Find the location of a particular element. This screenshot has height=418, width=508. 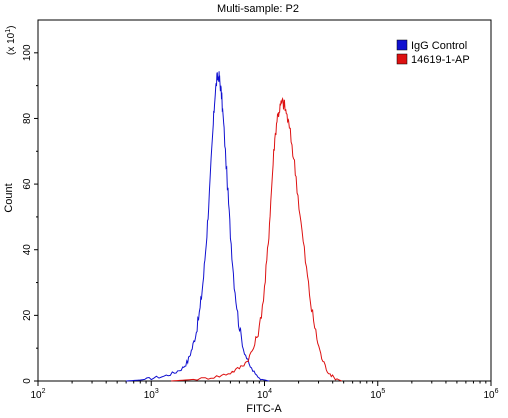

y-tick-label-100: 100 is located at coordinates (27, 52).